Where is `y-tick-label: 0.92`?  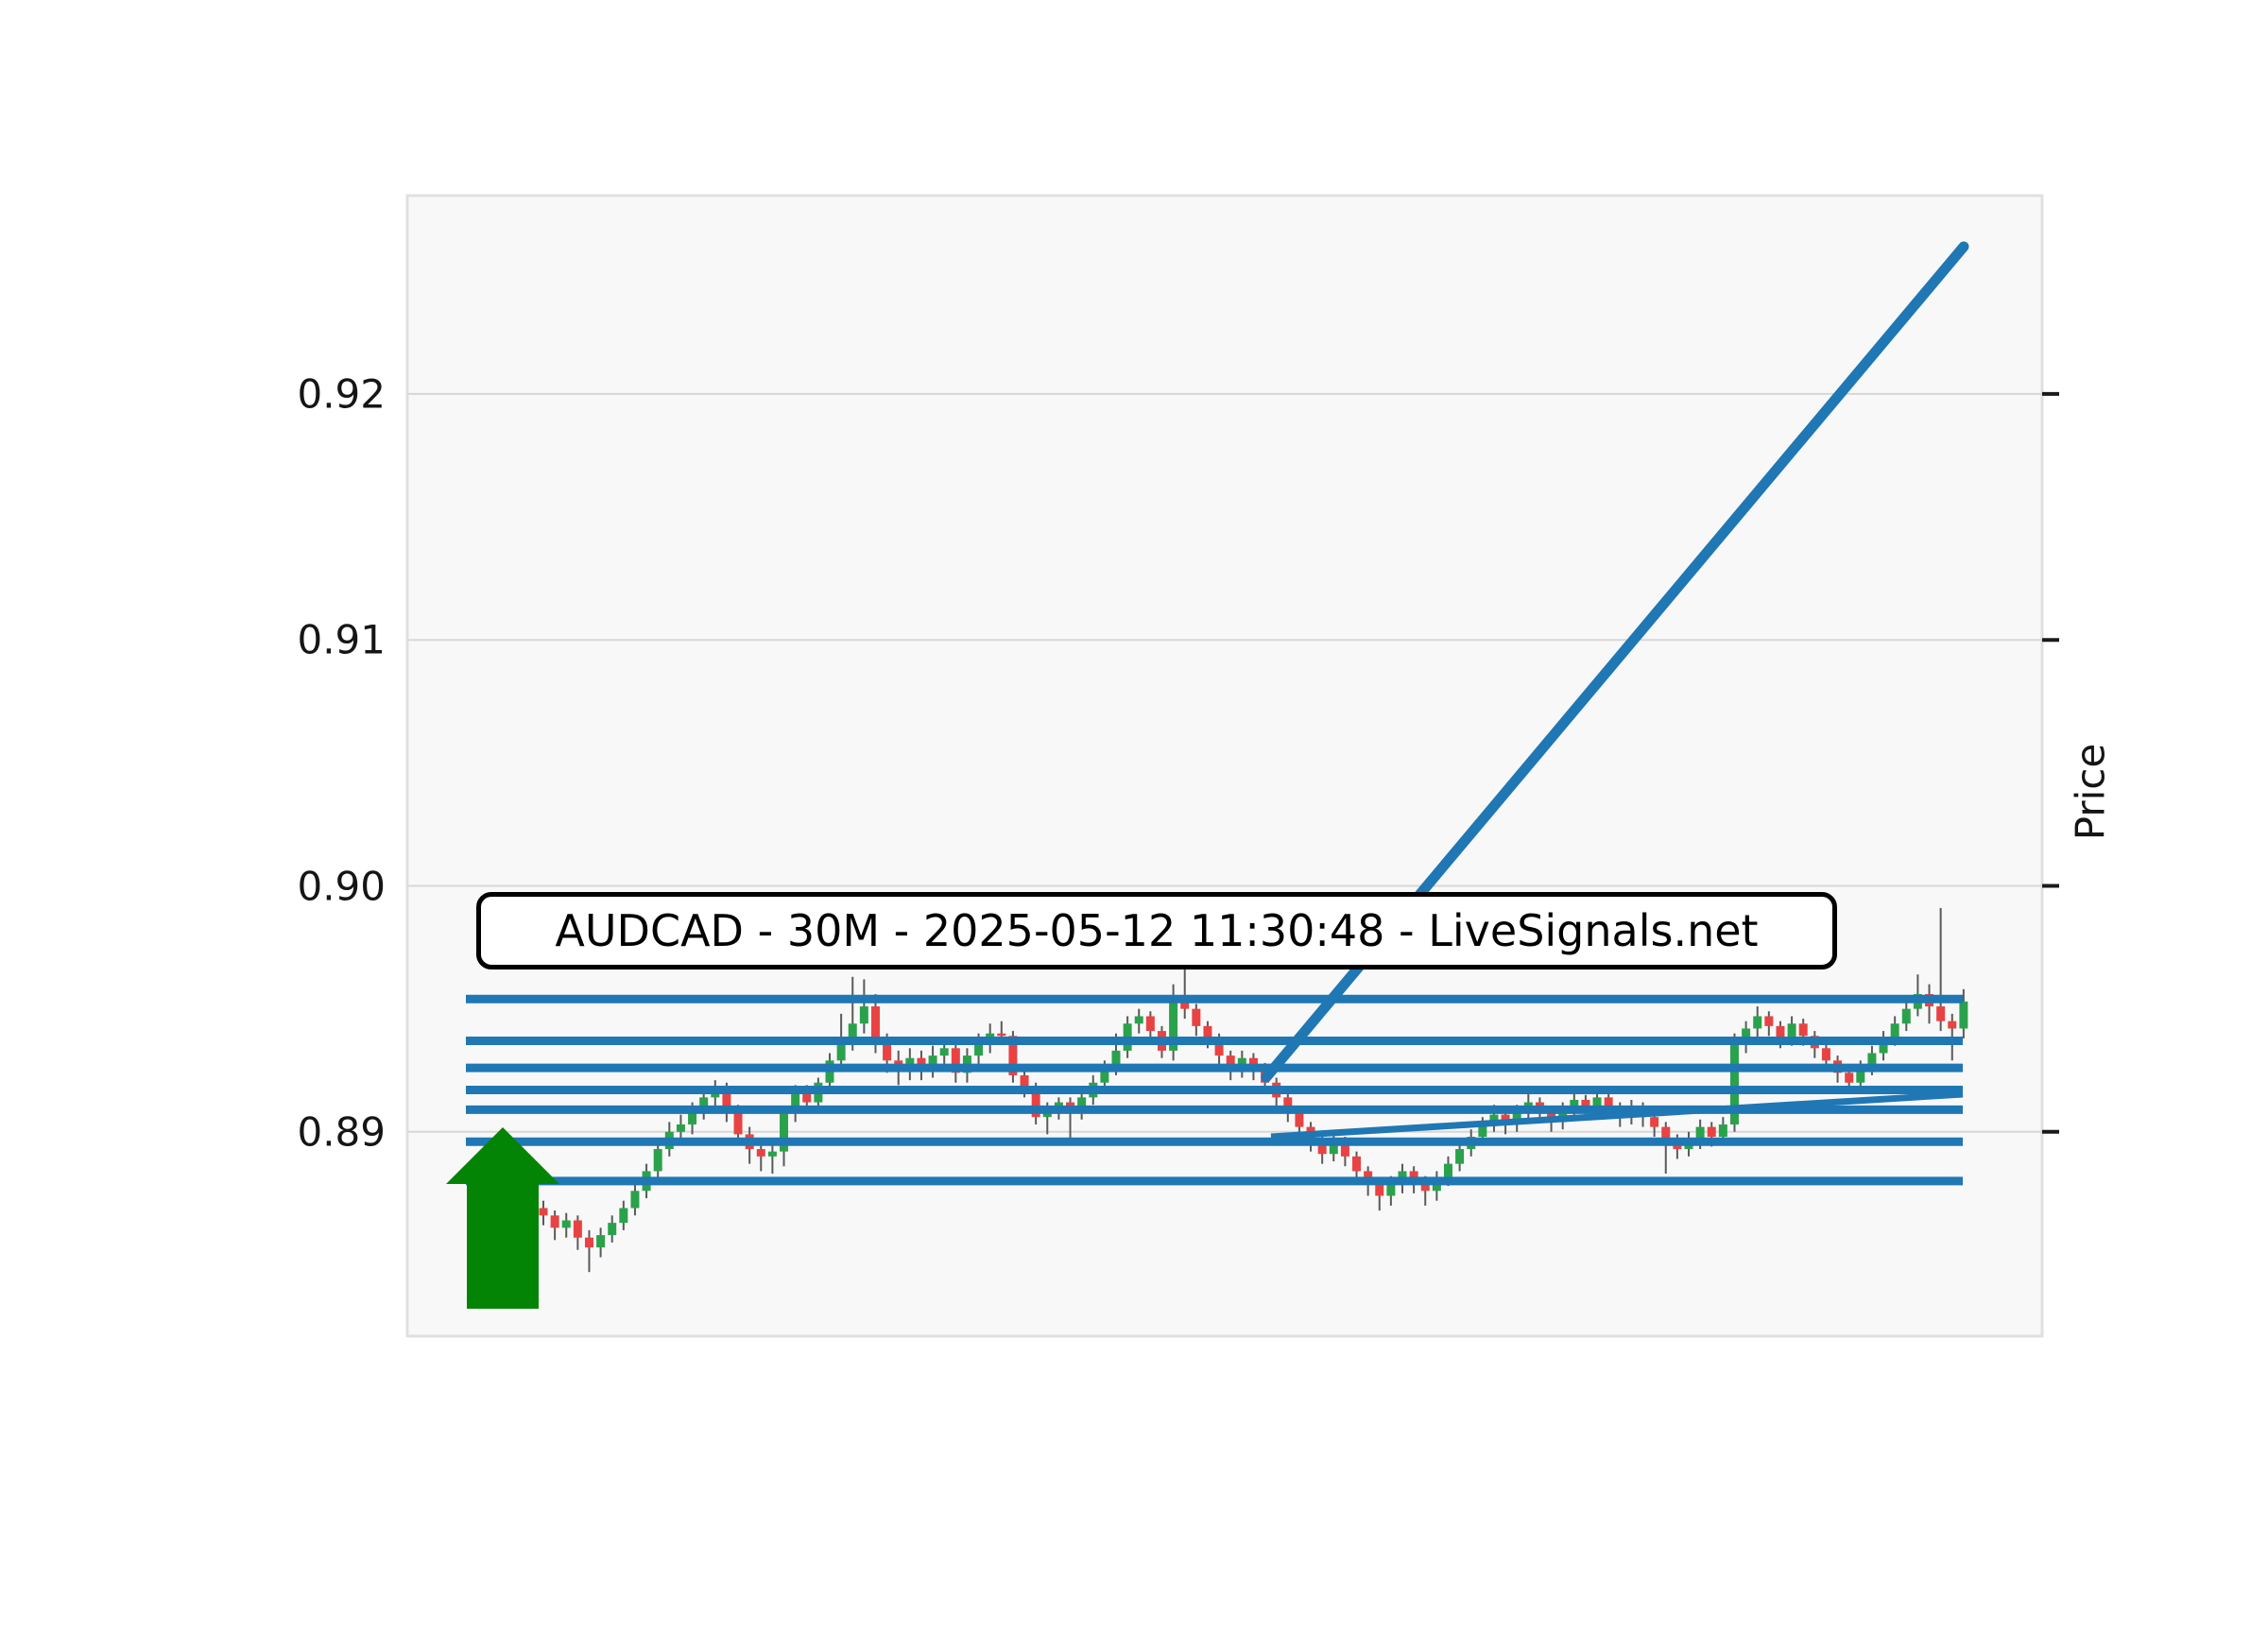 y-tick-label: 0.92 is located at coordinates (341, 394).